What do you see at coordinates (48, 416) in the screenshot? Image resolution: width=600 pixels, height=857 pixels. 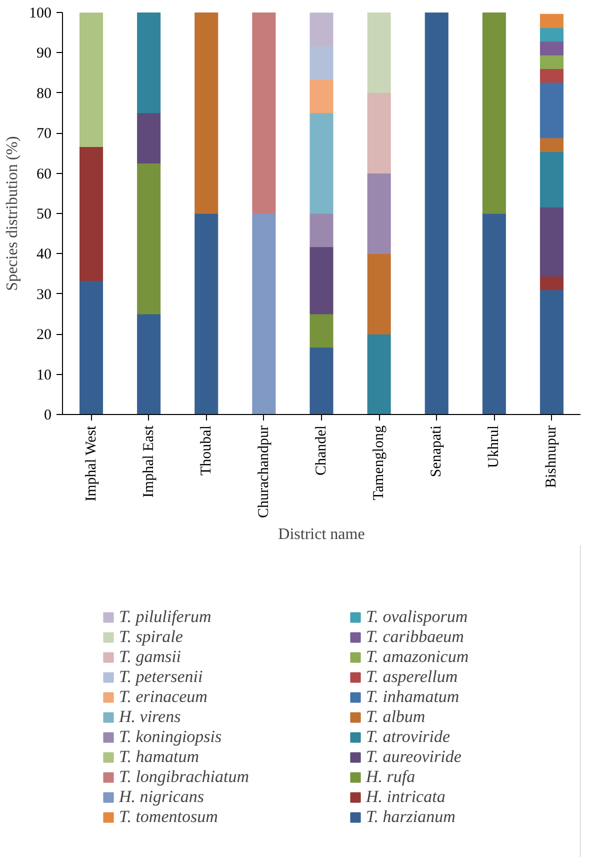 I see `y-tick-label: 0` at bounding box center [48, 416].